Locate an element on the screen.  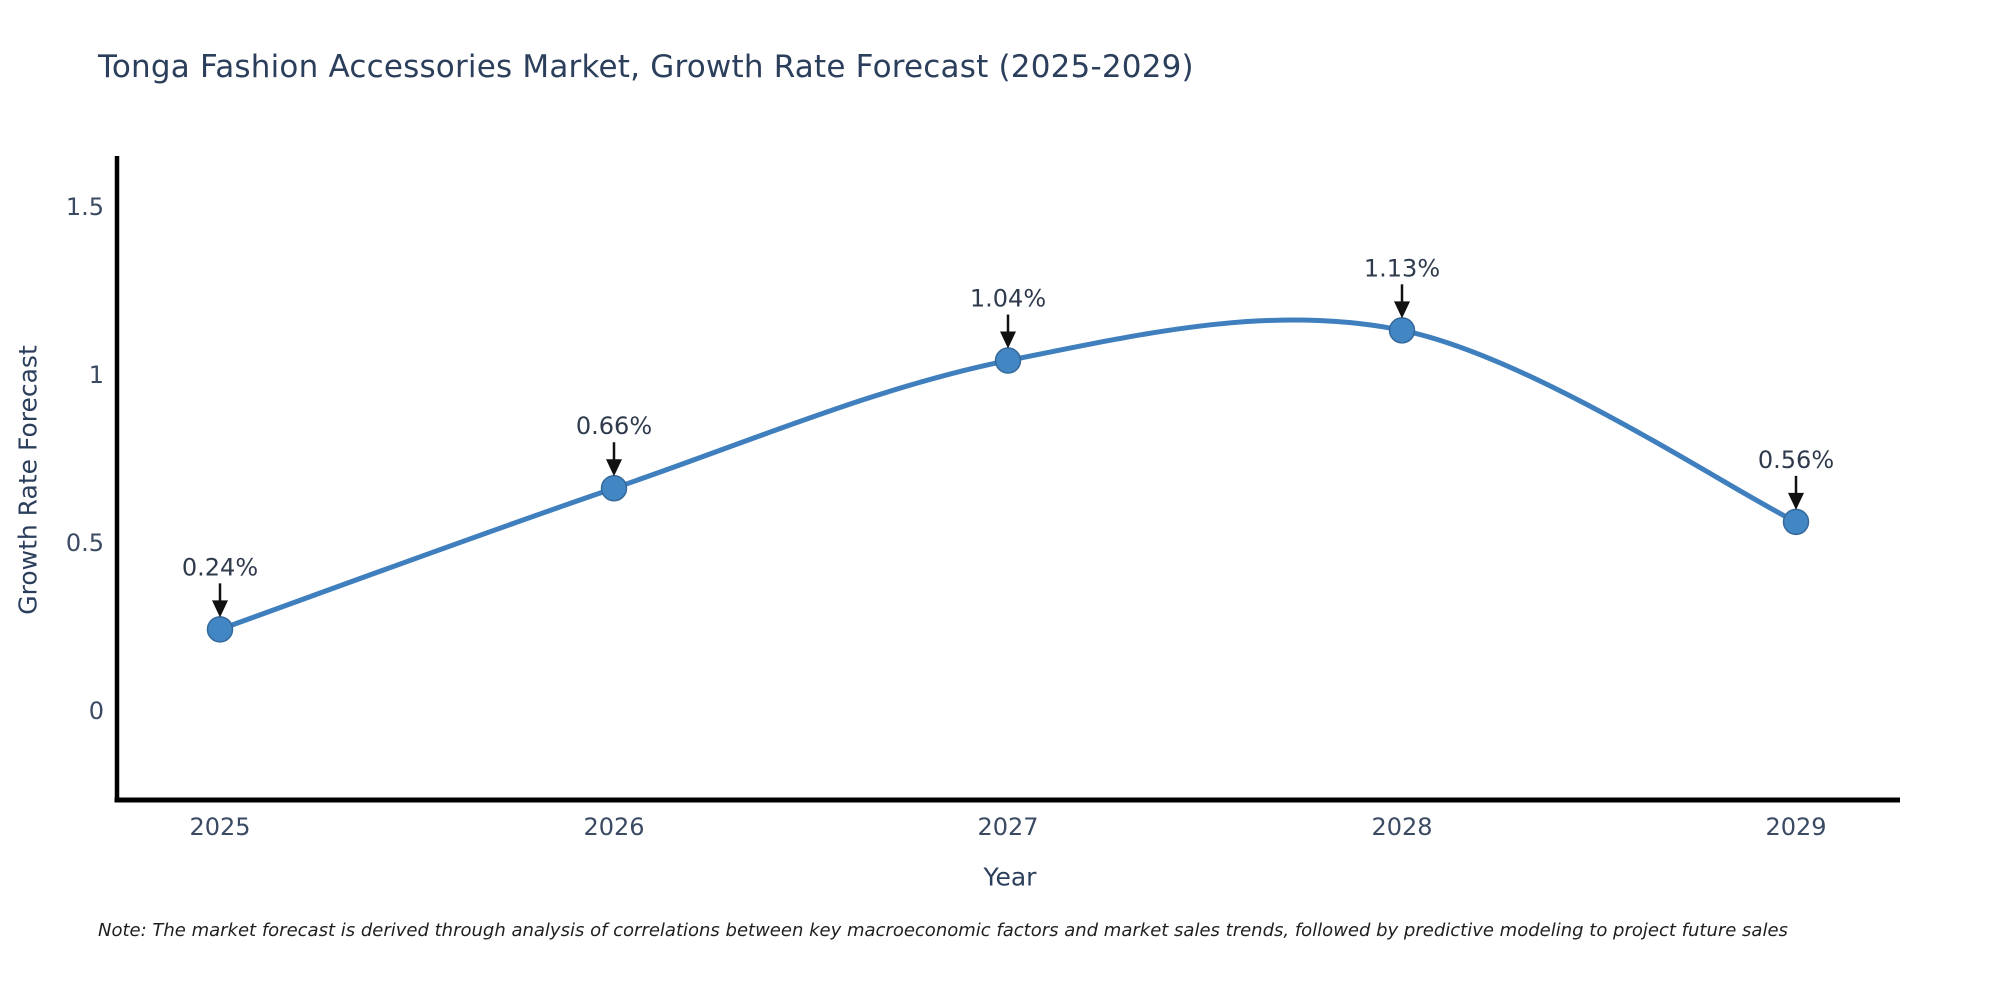
x-tick-label: 2028 is located at coordinates (1401, 827).